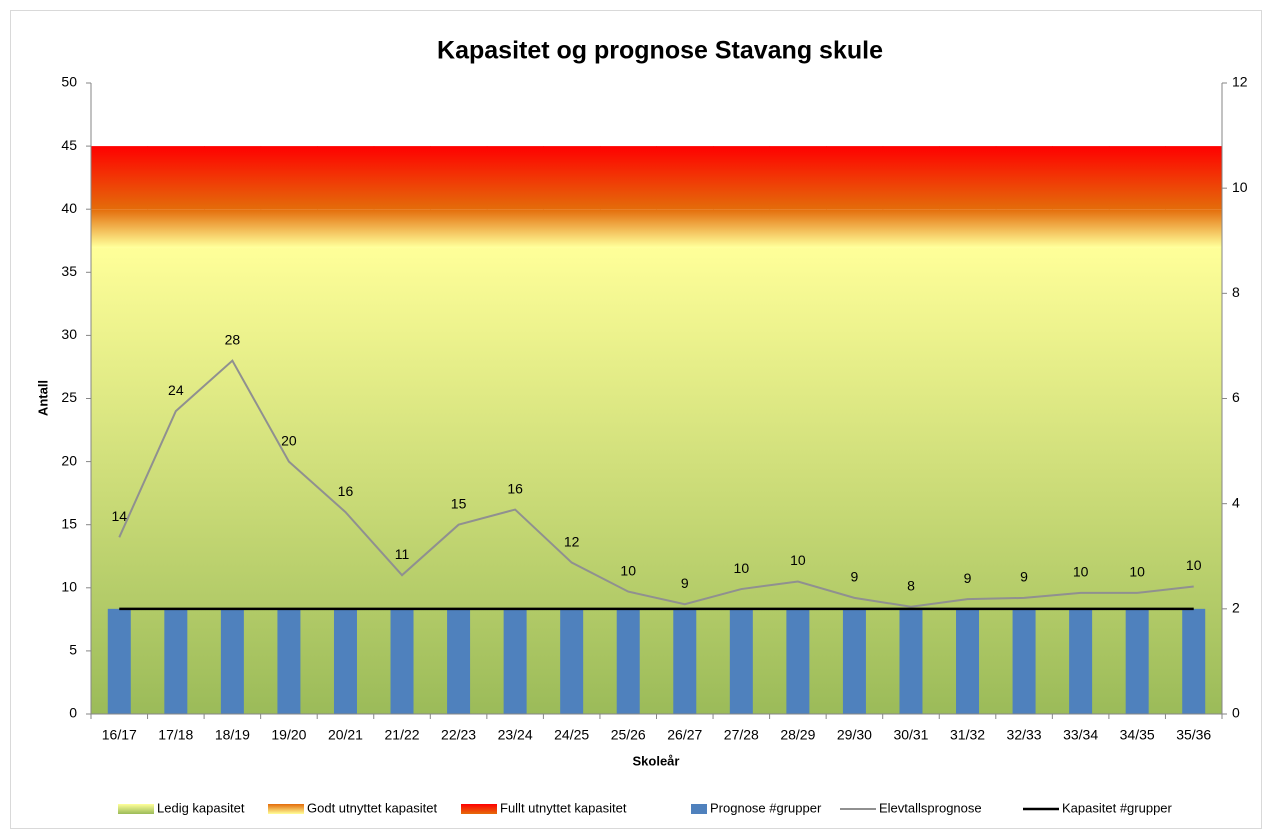 The height and width of the screenshot is (830, 1263). Describe the element at coordinates (1137, 735) in the screenshot. I see `x-tick-label: 34/35` at that location.